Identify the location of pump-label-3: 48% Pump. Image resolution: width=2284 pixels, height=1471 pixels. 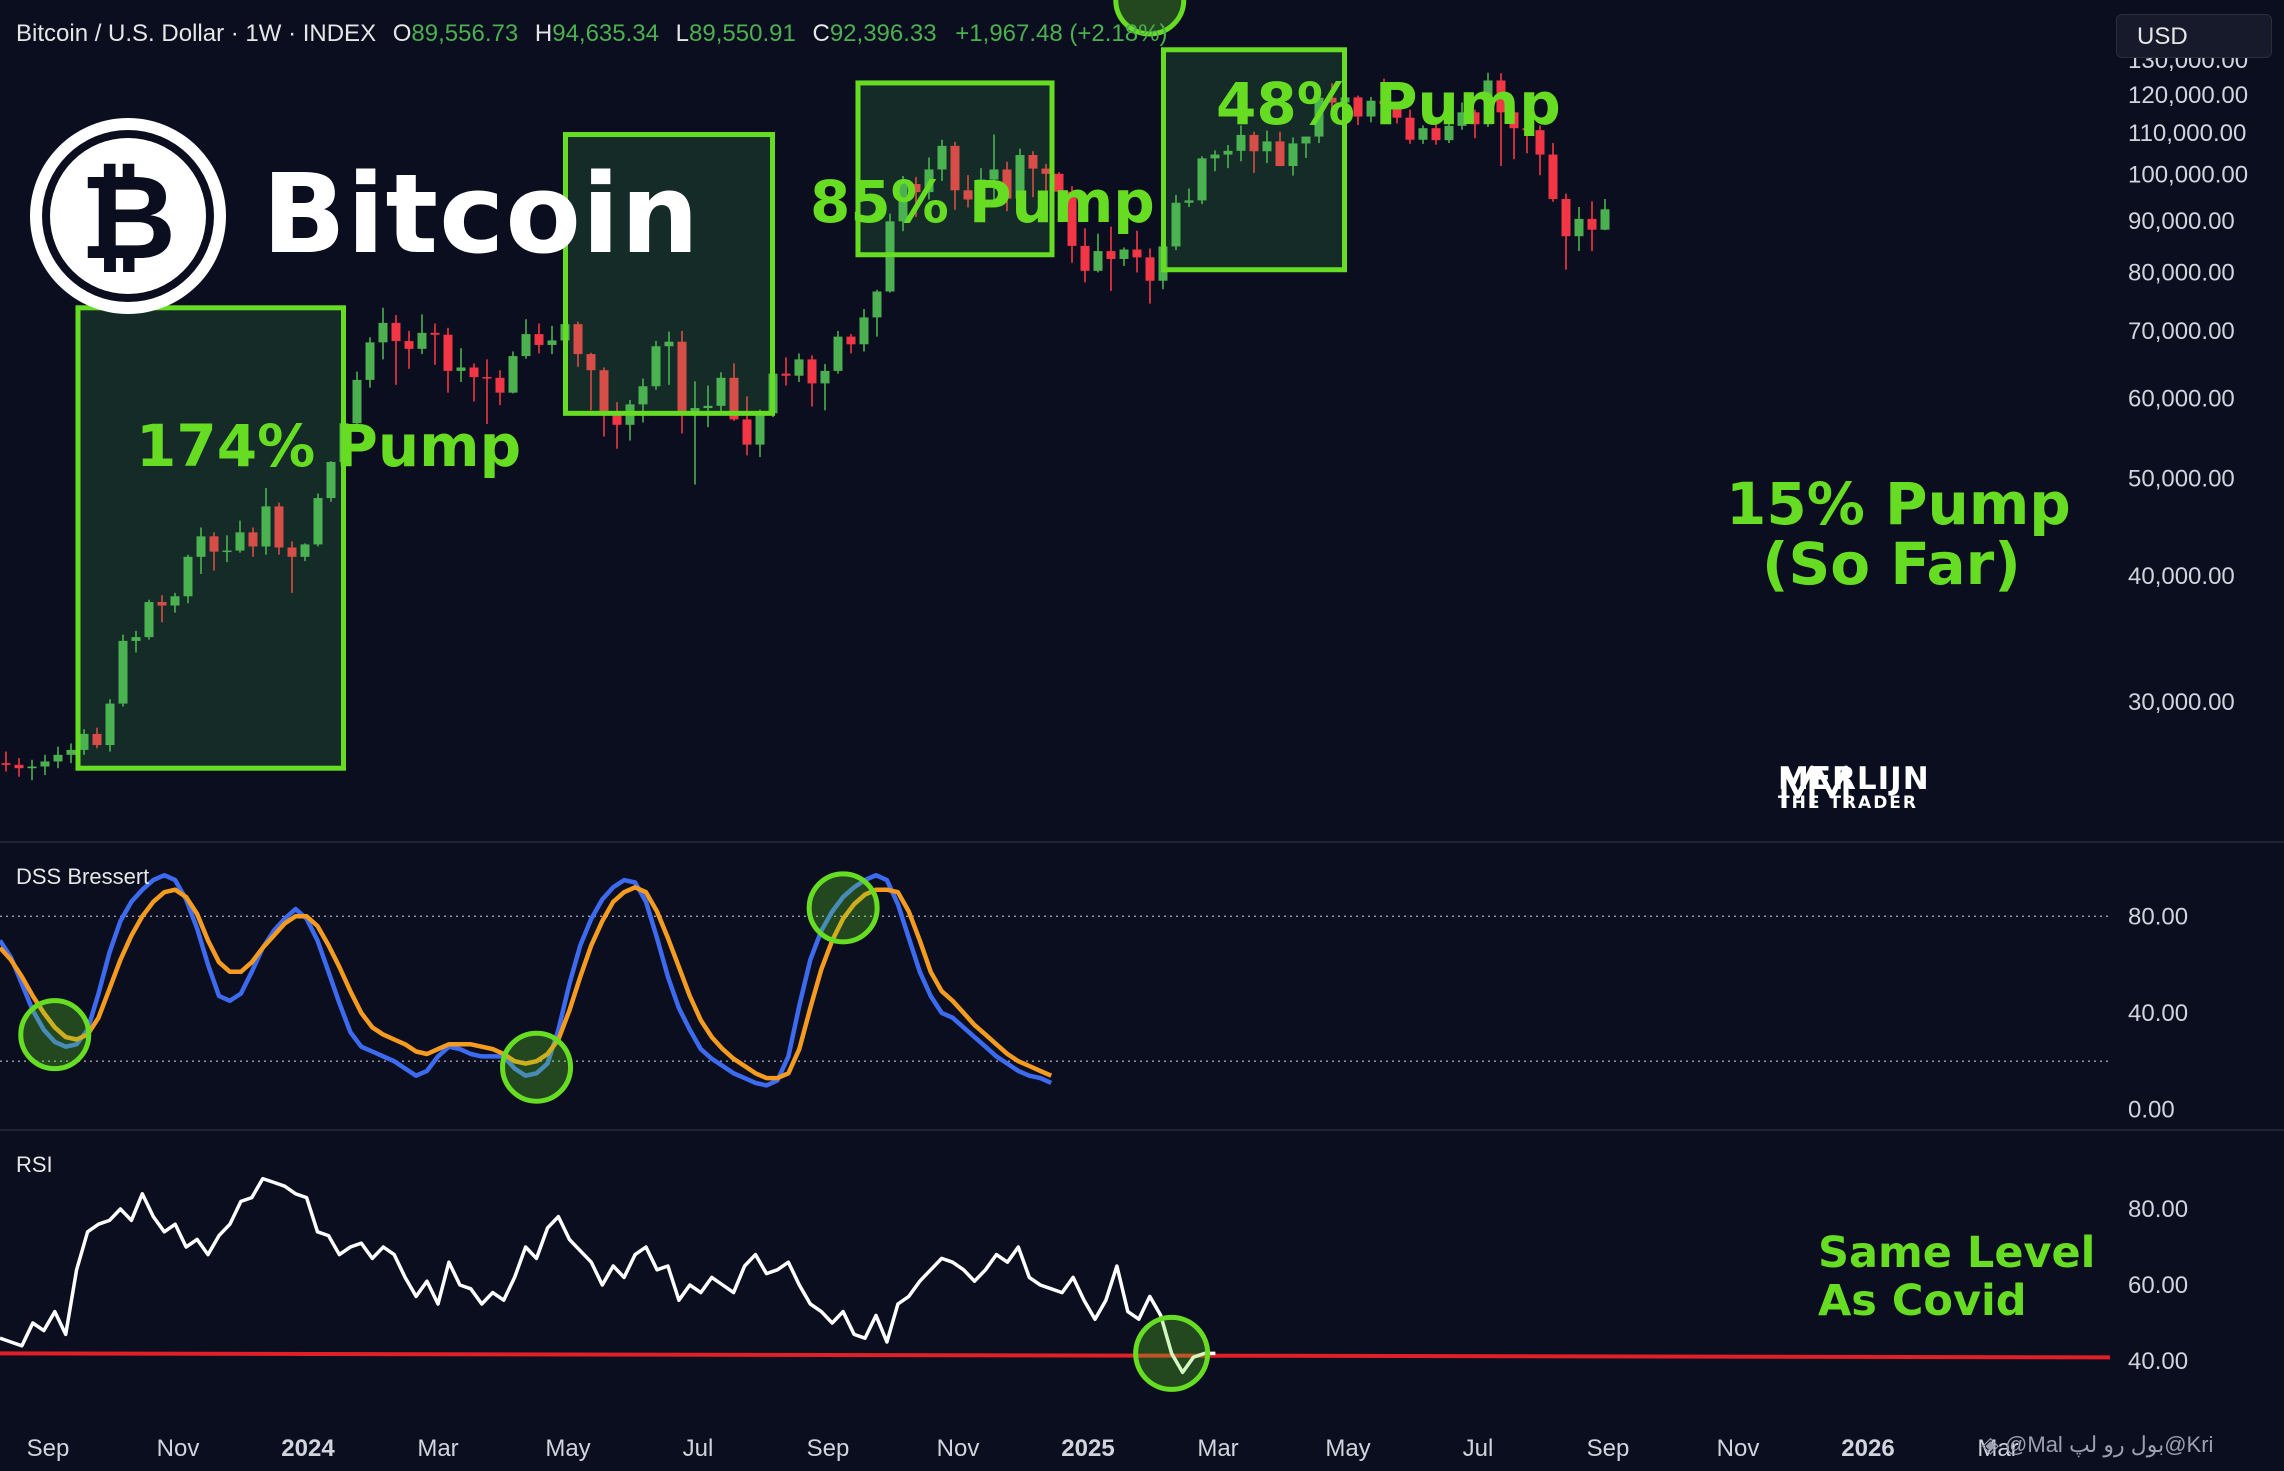
(1388, 104).